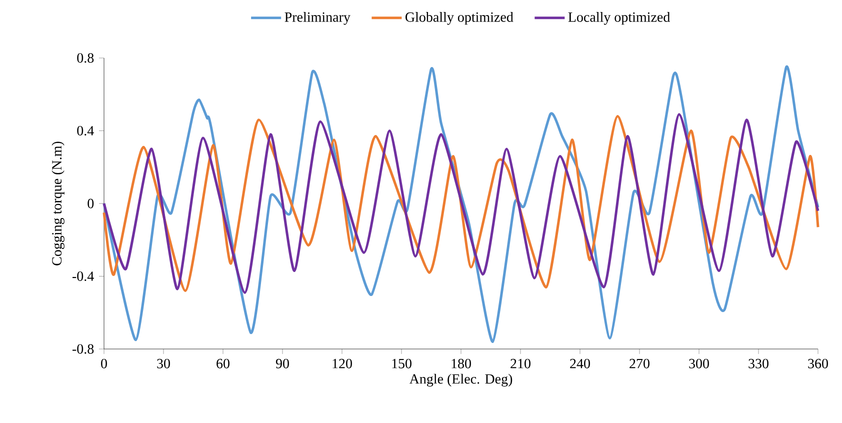 The image size is (842, 423). I want to click on x-tick-label: 180, so click(461, 363).